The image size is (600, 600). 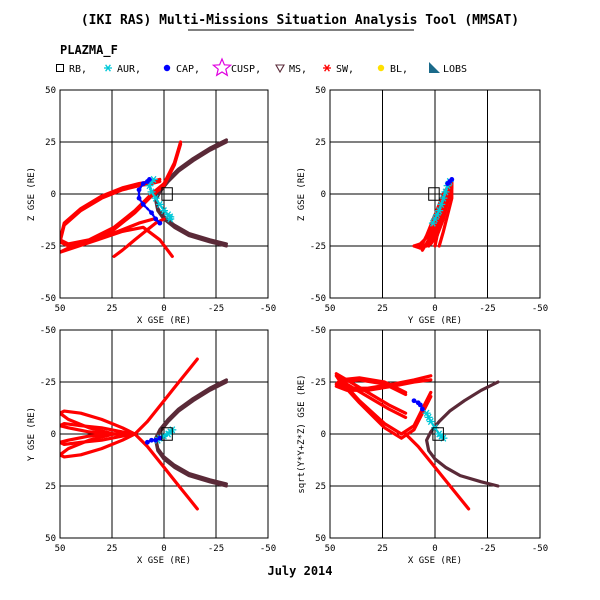 I want to click on y-axis-label: Y GSE (RE), so click(x=32, y=434).